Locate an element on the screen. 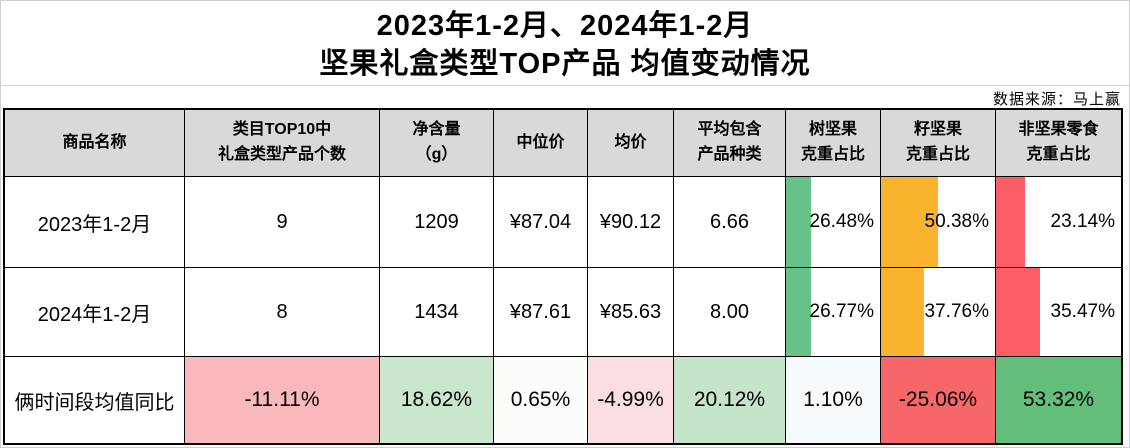 The height and width of the screenshot is (448, 1130). cell-2024-tree-nut-share: 26.77% is located at coordinates (833, 312).